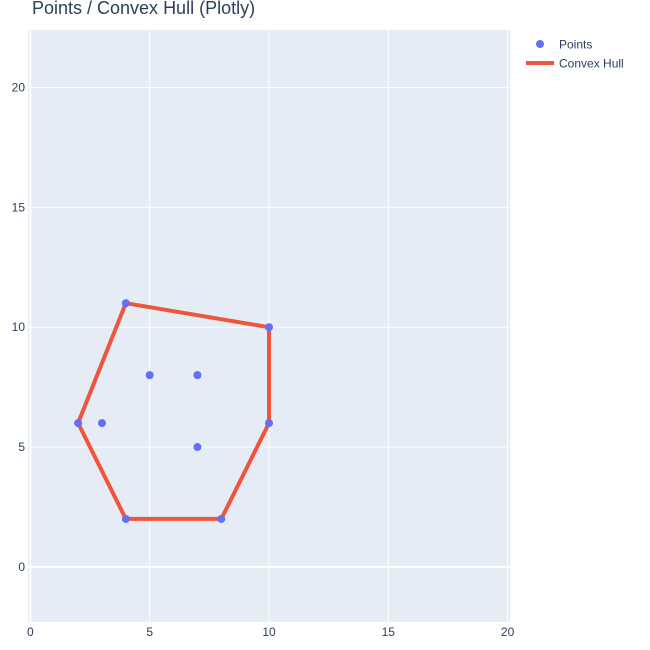  I want to click on x-tick-label-15: 15, so click(389, 632).